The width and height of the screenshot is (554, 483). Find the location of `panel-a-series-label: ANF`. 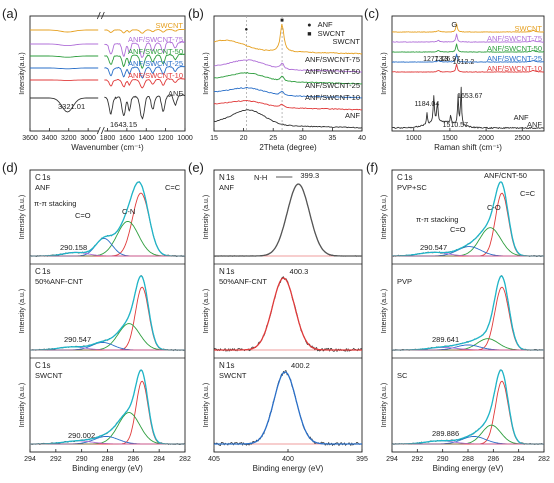

panel-a-series-label: ANF is located at coordinates (175, 93).